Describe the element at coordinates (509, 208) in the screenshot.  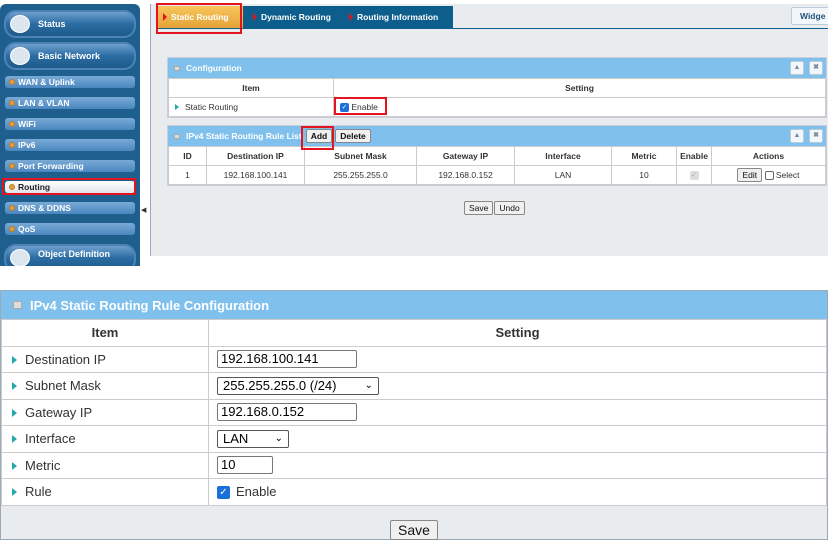
I see `undo-button: Undo` at that location.